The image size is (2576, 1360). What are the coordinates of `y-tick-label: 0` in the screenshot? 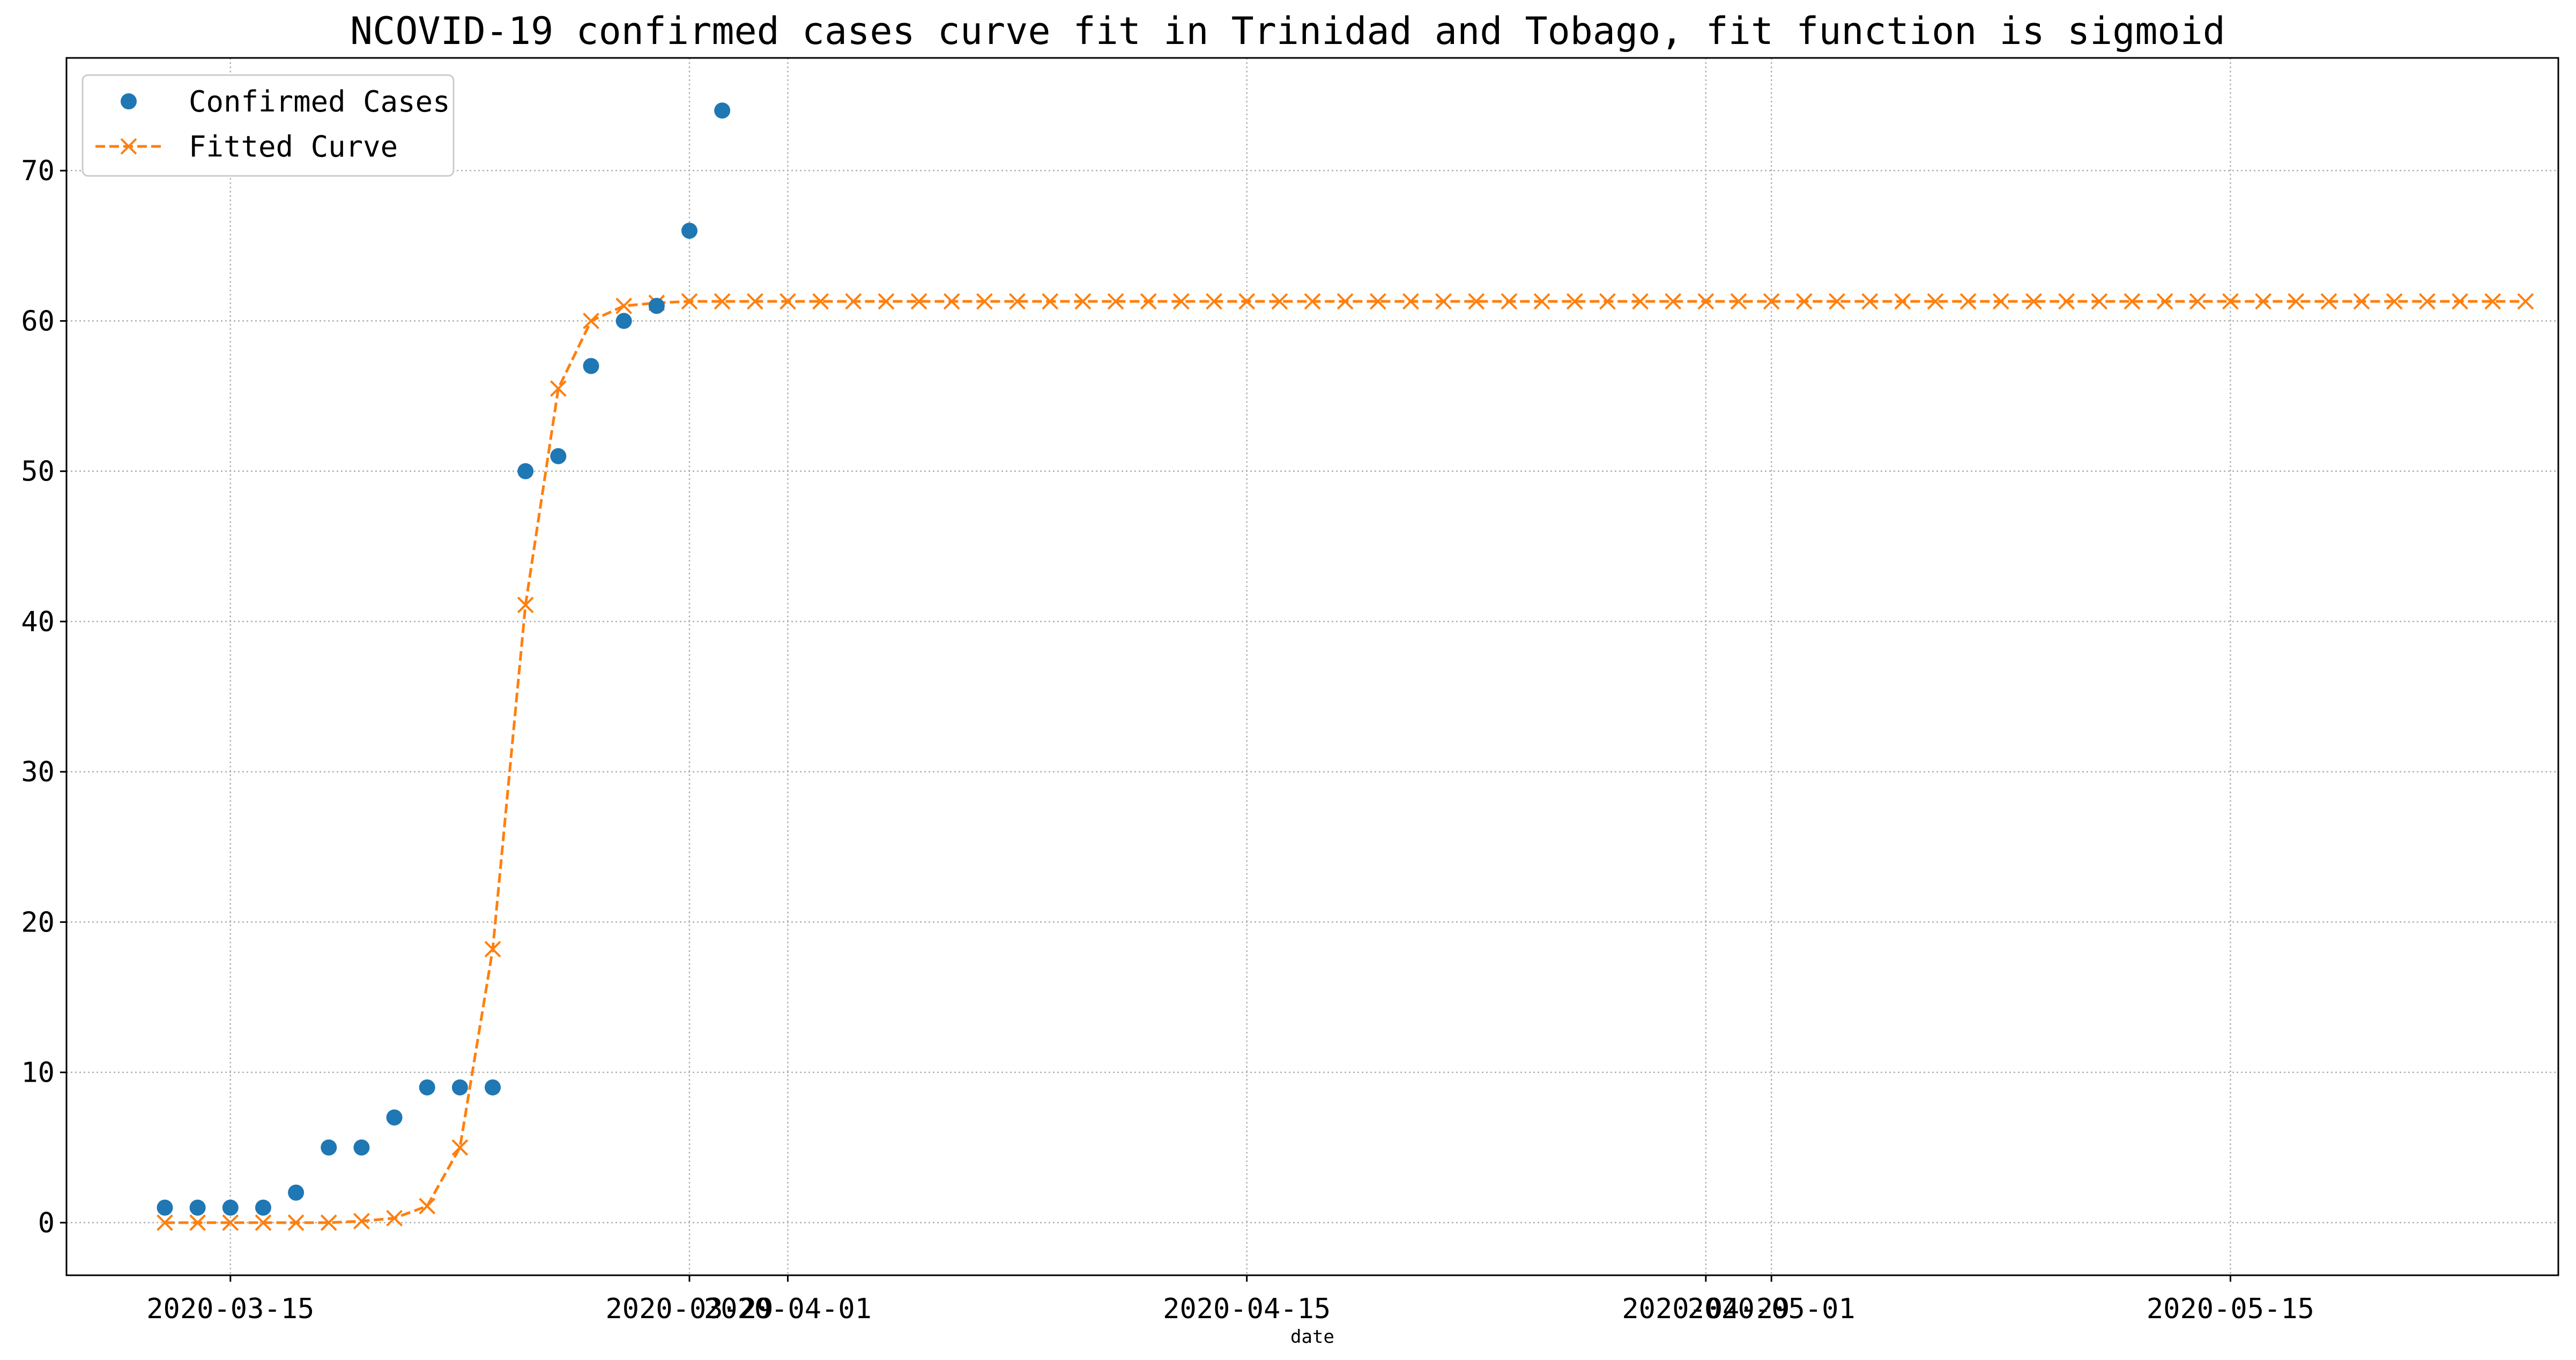 It's located at (46, 1223).